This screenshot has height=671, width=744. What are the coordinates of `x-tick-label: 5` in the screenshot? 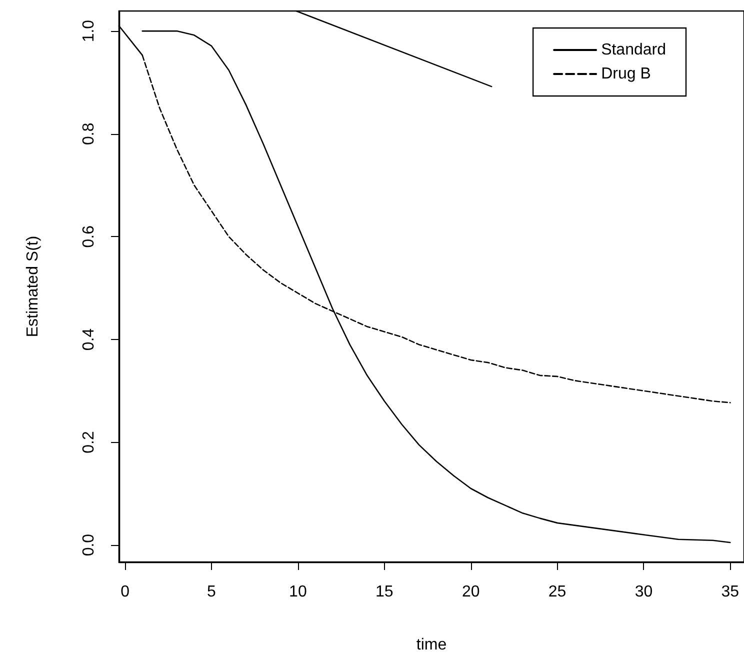 It's located at (211, 592).